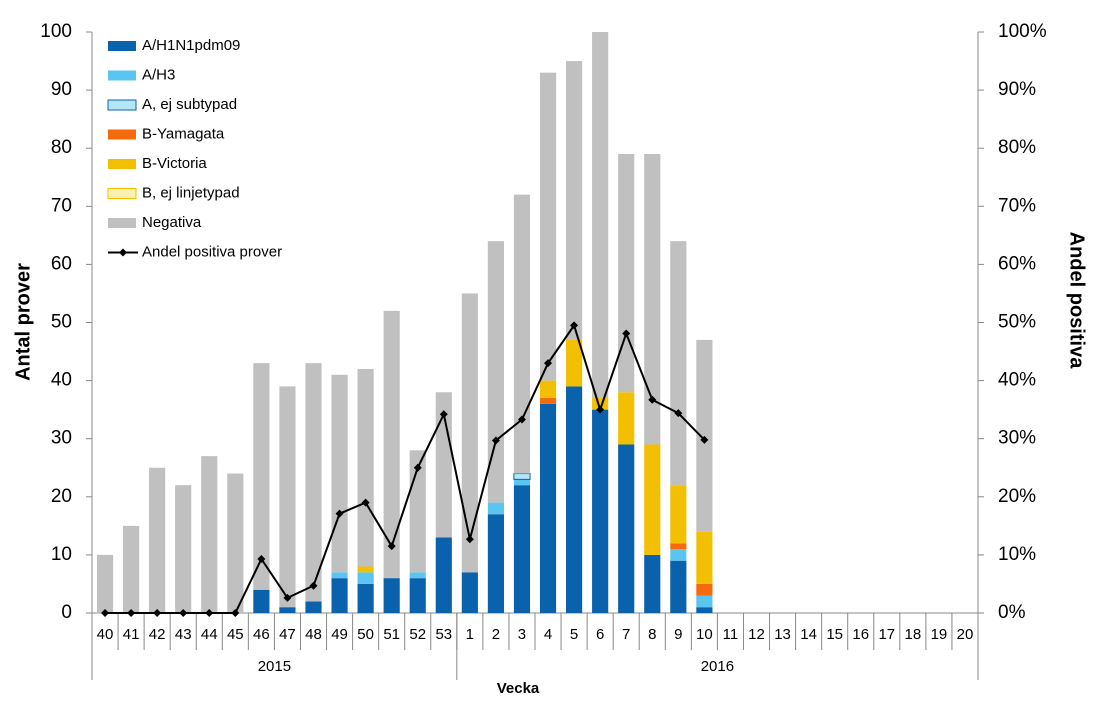  Describe the element at coordinates (365, 634) in the screenshot. I see `x-tick-label: 50` at that location.